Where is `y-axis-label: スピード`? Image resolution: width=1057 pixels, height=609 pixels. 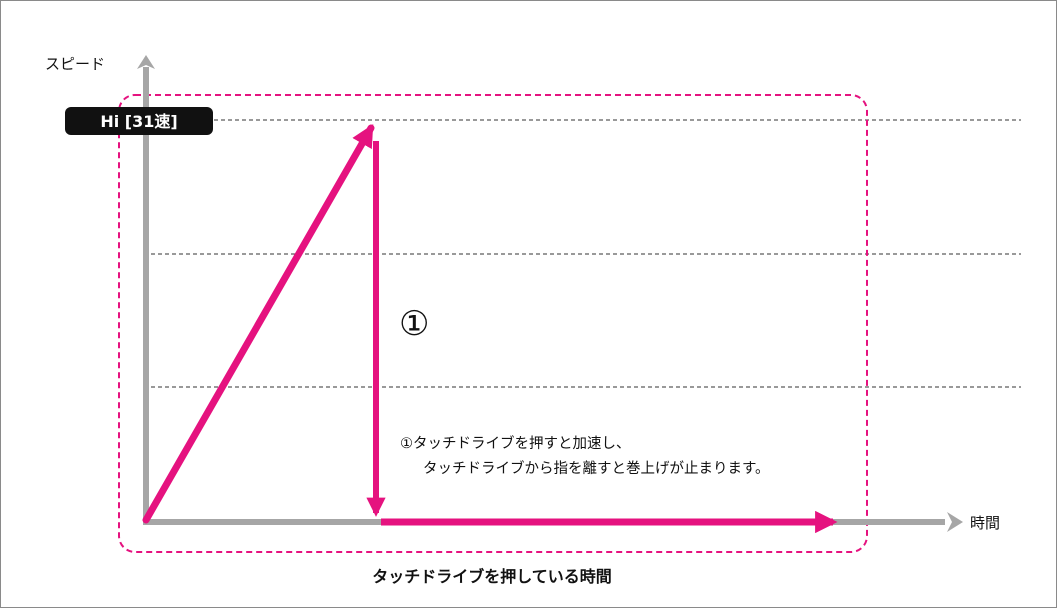
y-axis-label: スピード is located at coordinates (75, 64).